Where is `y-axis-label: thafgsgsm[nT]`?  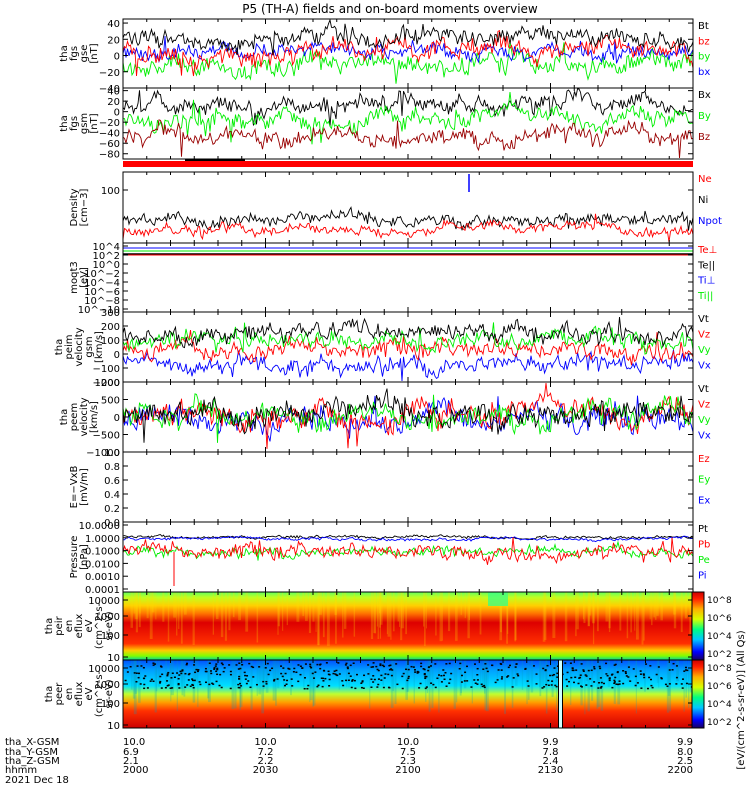 y-axis-label: thafgsgsm[nT] is located at coordinates (79, 123).